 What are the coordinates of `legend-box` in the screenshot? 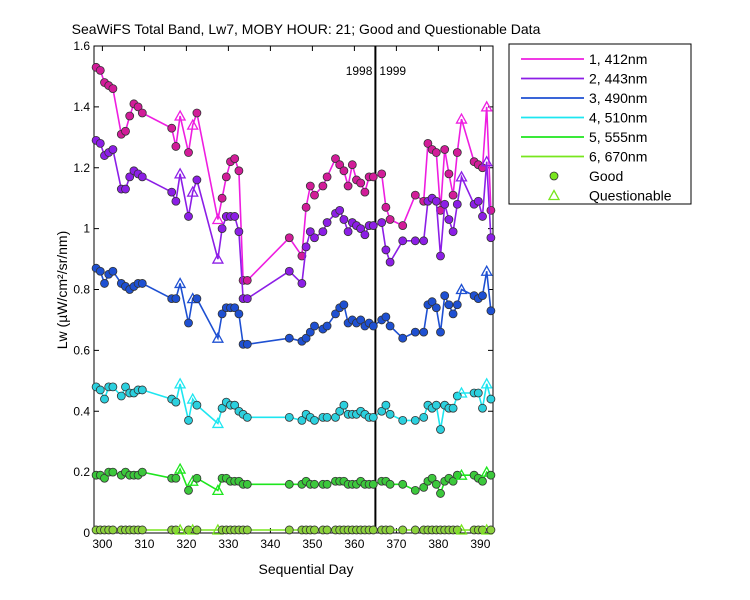 It's located at (600, 124).